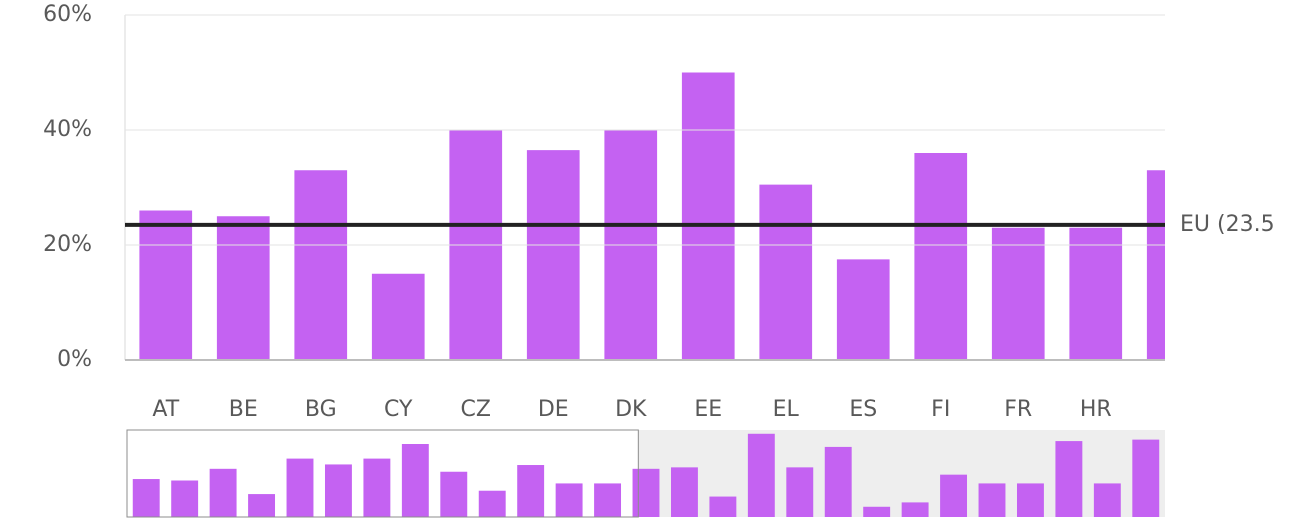 This screenshot has width=1309, height=519. Describe the element at coordinates (67, 244) in the screenshot. I see `y-tick-label: 20%` at that location.